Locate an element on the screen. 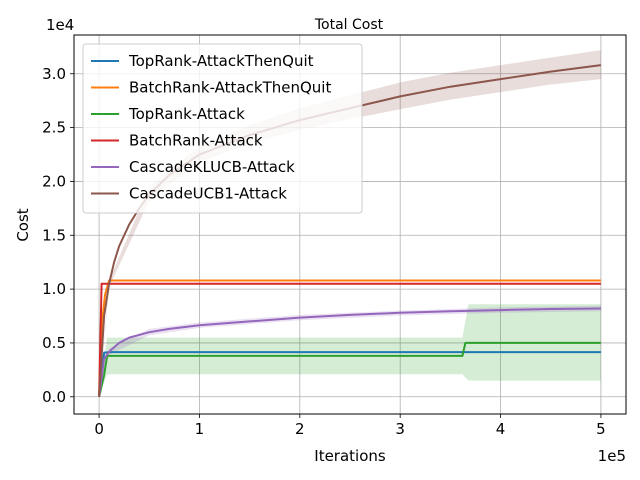 The image size is (640, 480). line-cascadeklucb-attack is located at coordinates (349, 352).